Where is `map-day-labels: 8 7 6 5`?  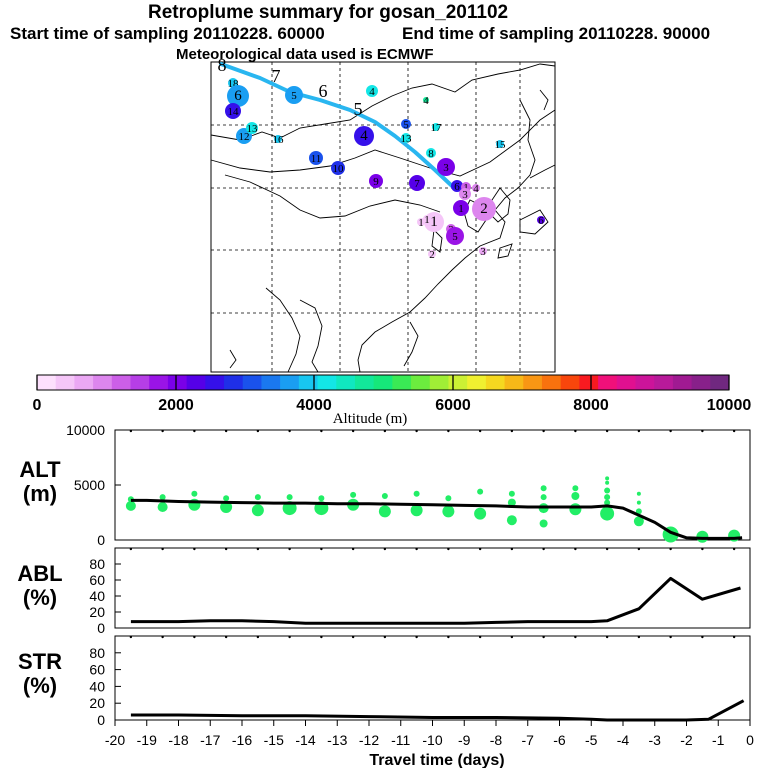
map-day-labels: 8 7 6 5 is located at coordinates (290, 87).